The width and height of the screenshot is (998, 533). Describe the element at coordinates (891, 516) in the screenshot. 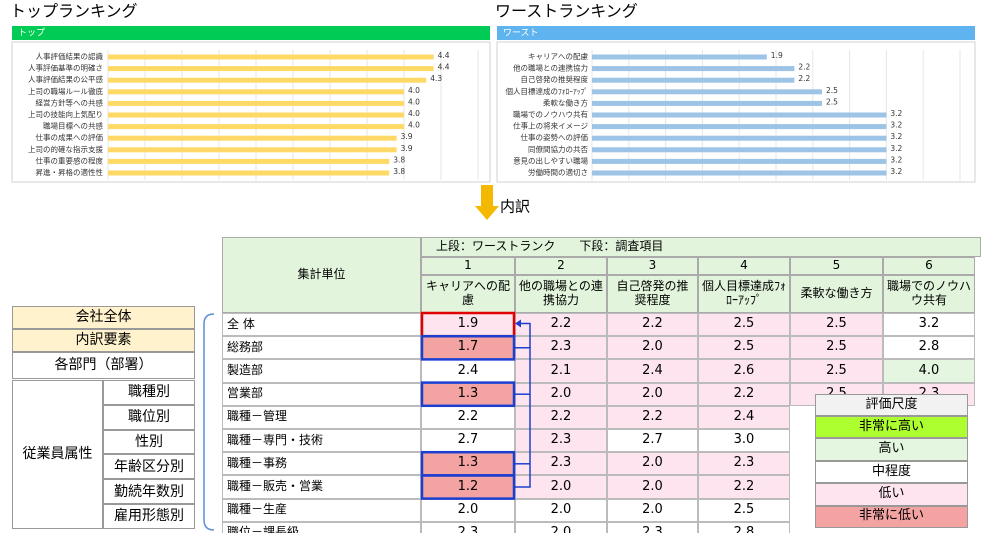

I see `legend-item: 非常に低い` at that location.